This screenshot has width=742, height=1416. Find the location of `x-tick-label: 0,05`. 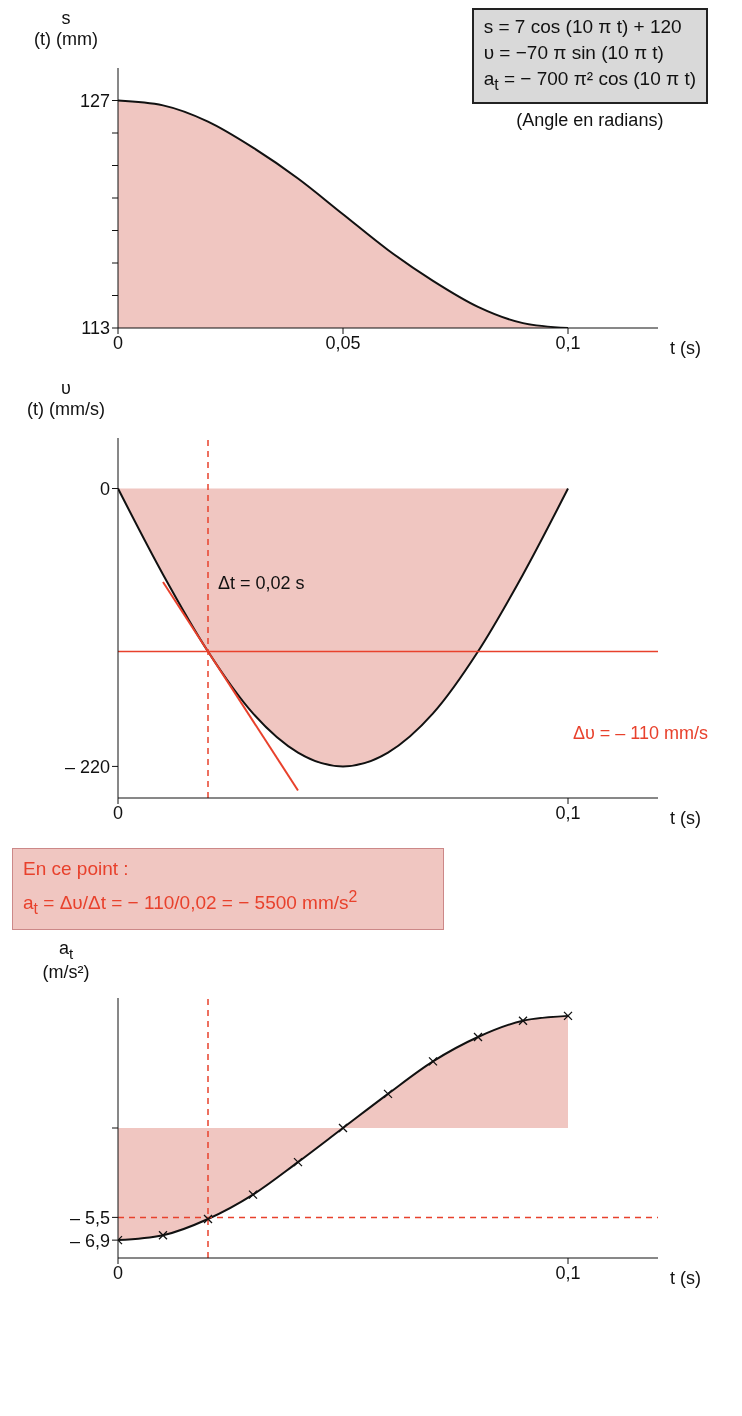

x-tick-label: 0,05 is located at coordinates (343, 342).